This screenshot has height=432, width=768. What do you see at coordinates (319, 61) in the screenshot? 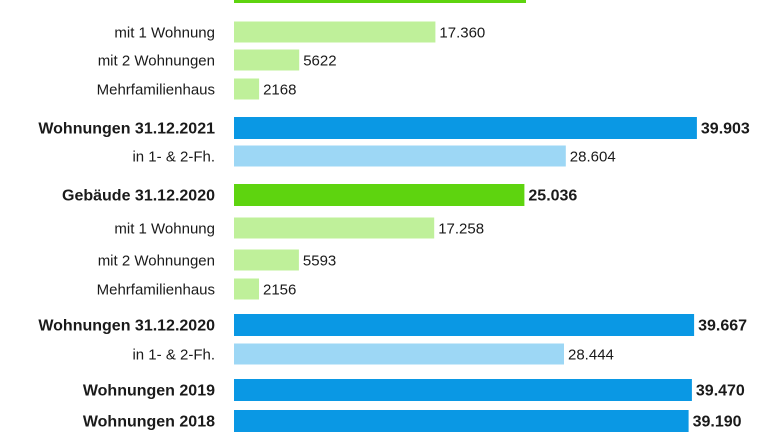
I see `value-label-2: 5622` at bounding box center [319, 61].